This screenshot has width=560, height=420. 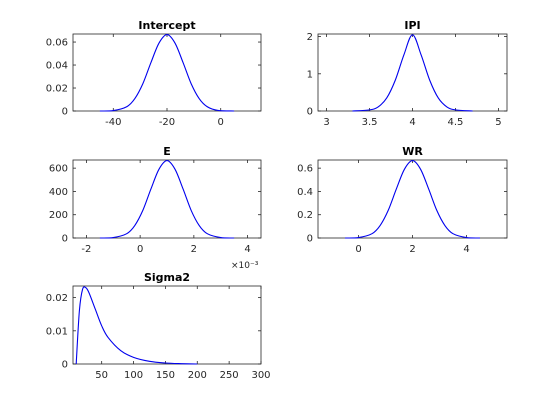 I want to click on subplot-3: WR 0 2 4 0 0.2 0.4 0.6, so click(x=402, y=200).